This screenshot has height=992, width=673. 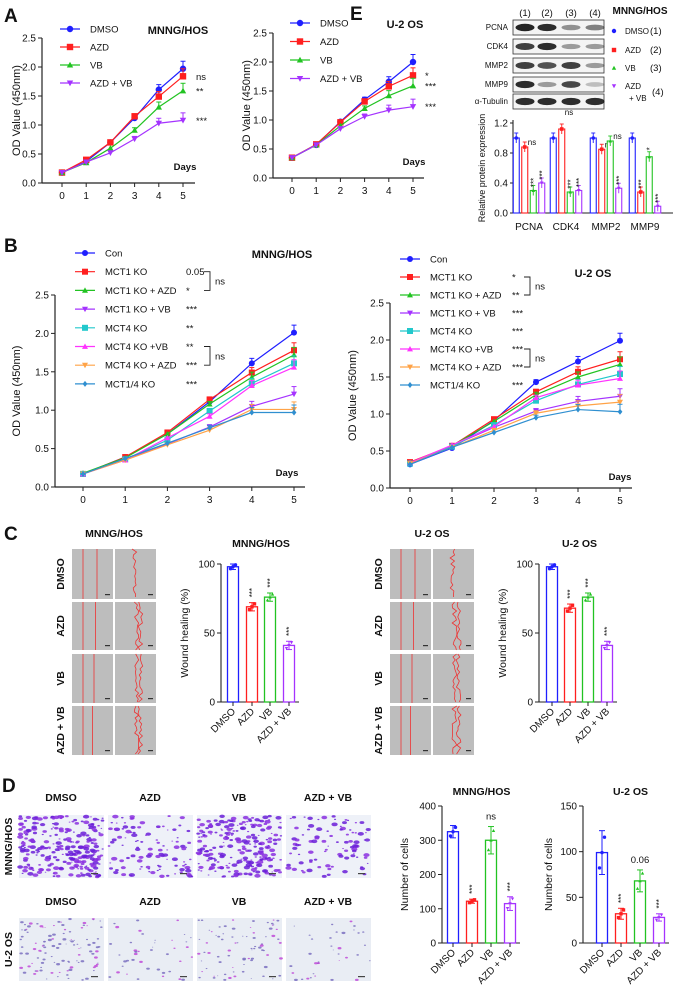 I want to click on x-tick-label: 5, so click(x=413, y=191).